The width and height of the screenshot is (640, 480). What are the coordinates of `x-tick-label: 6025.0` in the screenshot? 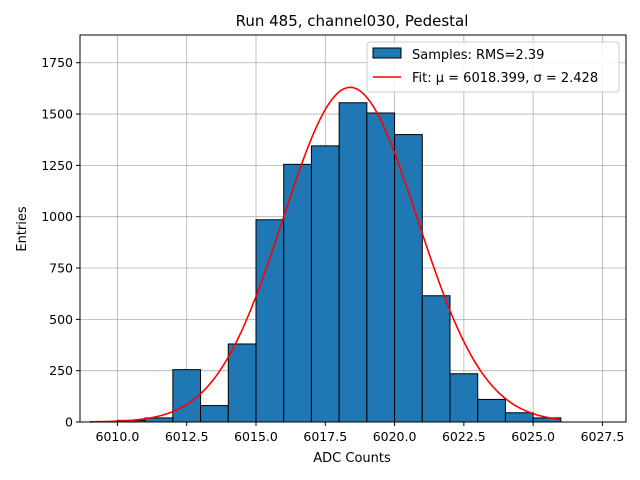 It's located at (533, 436).